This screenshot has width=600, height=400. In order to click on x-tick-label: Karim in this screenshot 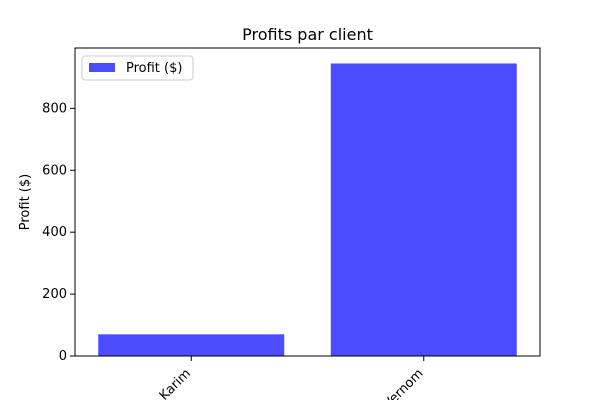, I will do `click(175, 383)`.